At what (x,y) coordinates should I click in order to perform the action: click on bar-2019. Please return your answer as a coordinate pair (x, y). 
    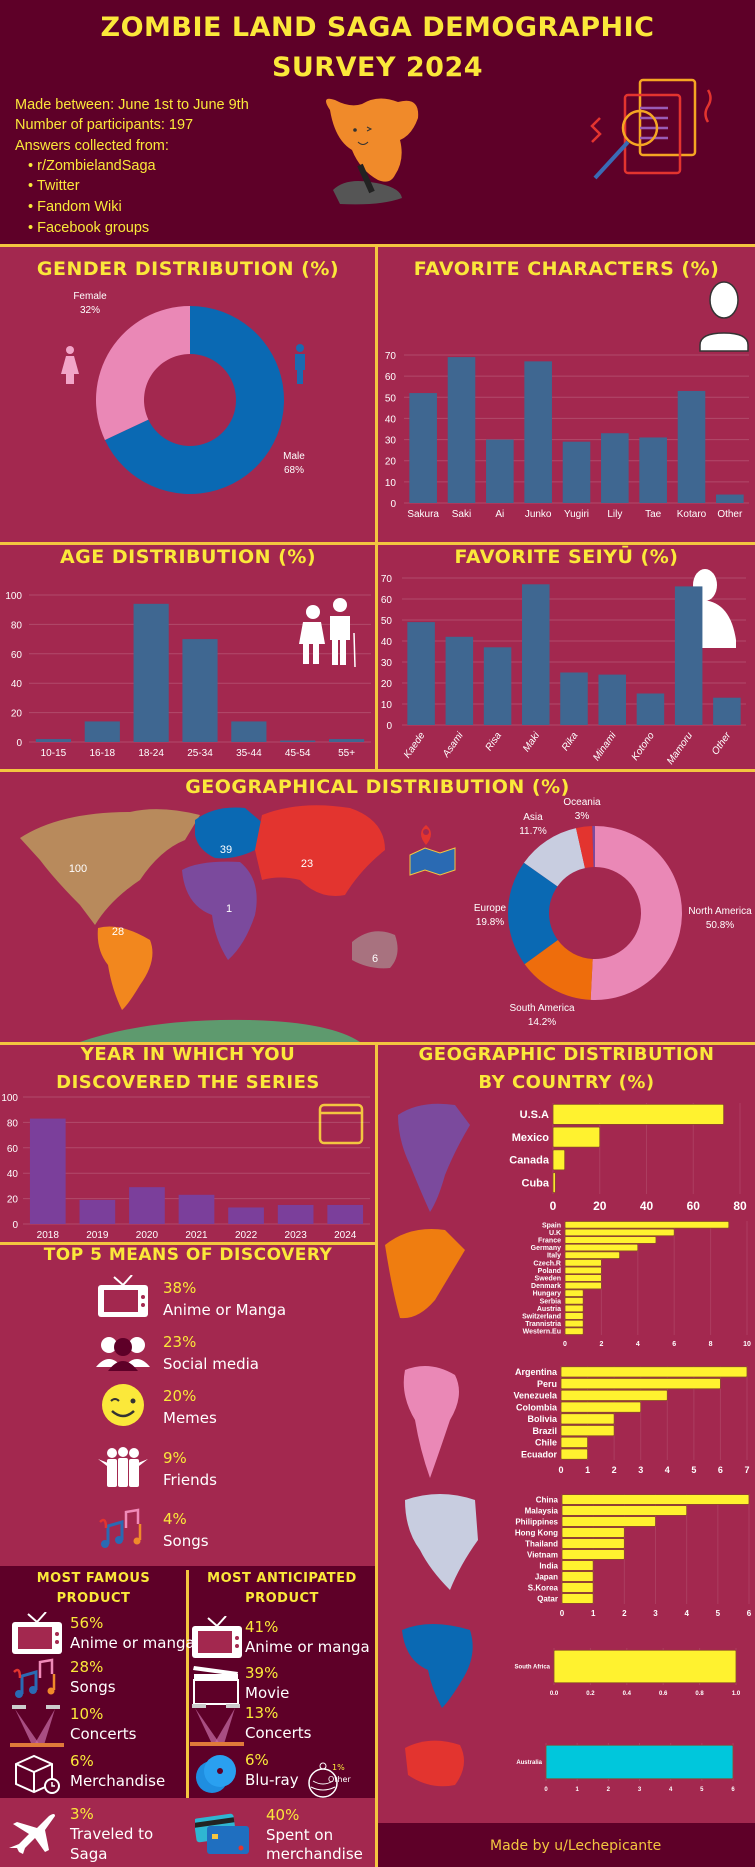
    Looking at the image, I should click on (97, 1211).